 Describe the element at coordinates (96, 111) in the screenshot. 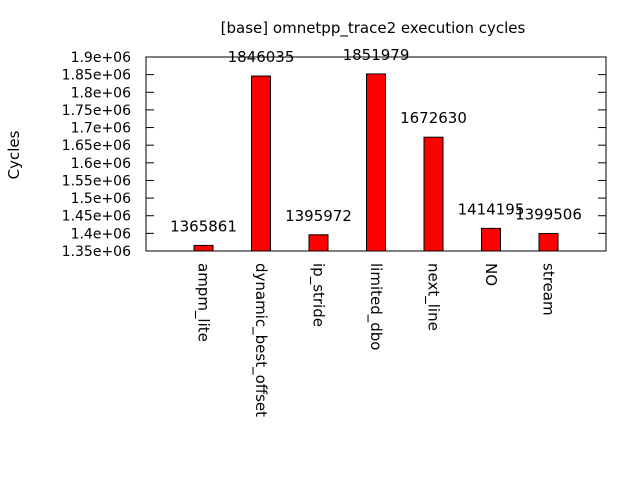

I see `y-tick-label: 1.75e+06` at that location.